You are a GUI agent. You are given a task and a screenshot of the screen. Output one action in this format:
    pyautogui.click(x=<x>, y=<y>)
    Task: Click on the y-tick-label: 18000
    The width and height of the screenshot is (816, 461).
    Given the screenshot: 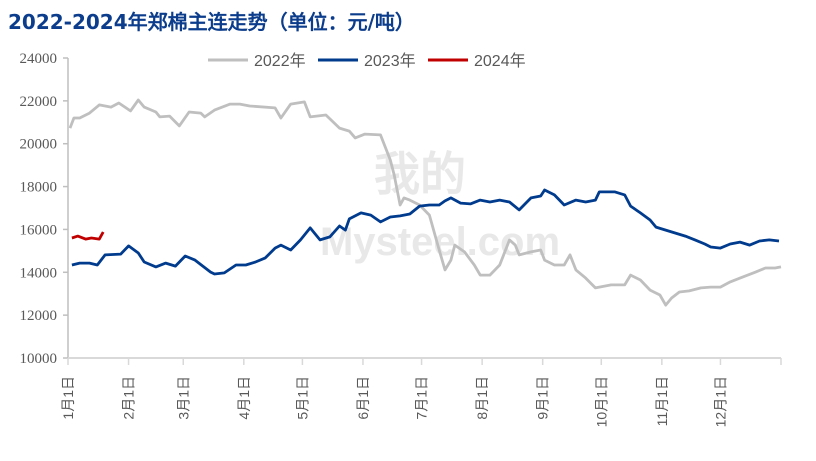 What is the action you would take?
    pyautogui.click(x=39, y=188)
    